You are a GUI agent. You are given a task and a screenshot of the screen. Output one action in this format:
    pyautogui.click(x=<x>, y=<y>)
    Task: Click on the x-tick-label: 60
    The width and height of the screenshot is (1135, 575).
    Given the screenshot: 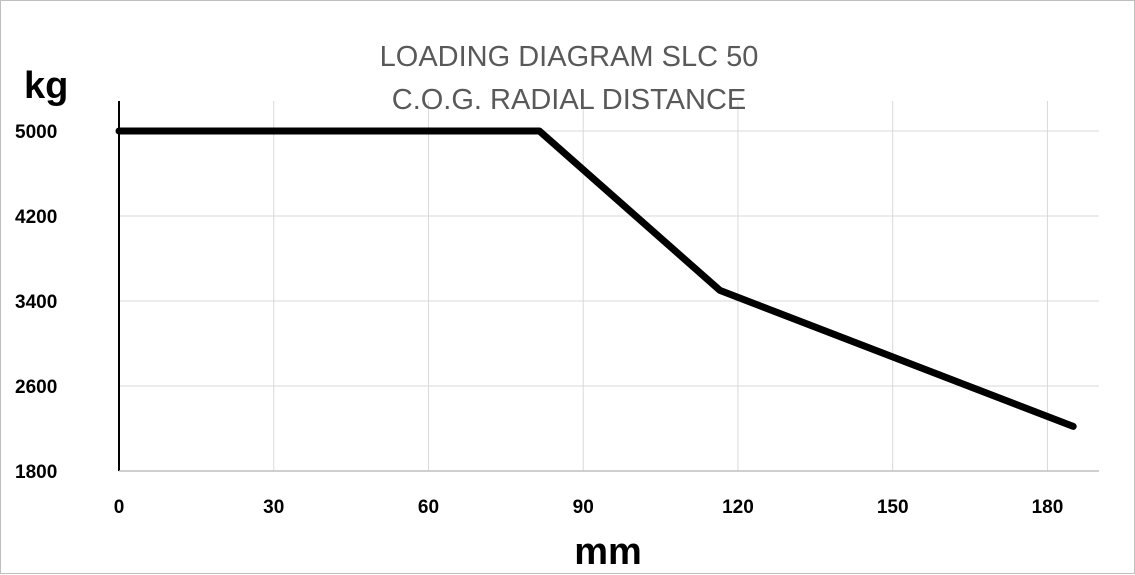 What is the action you would take?
    pyautogui.click(x=428, y=507)
    